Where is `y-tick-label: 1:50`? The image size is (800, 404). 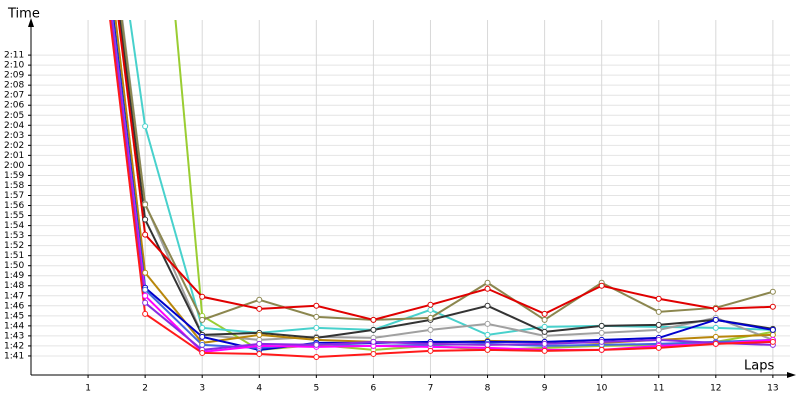
y-tick-label: 1:50 is located at coordinates (14, 266).